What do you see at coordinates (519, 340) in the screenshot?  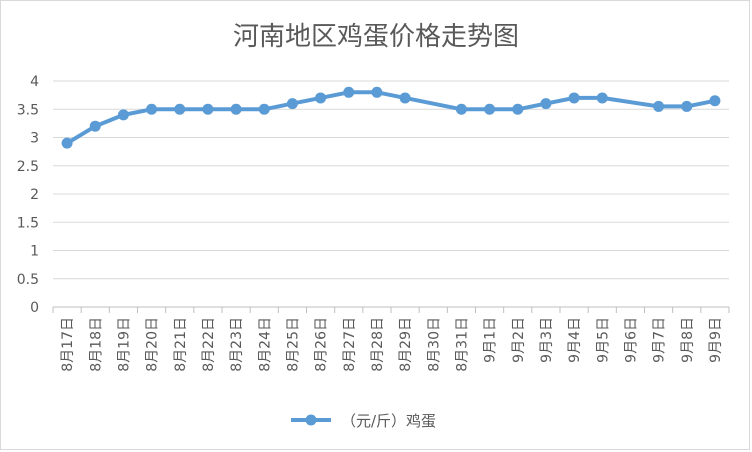 I see `x-tick-label: 9月2日` at bounding box center [519, 340].